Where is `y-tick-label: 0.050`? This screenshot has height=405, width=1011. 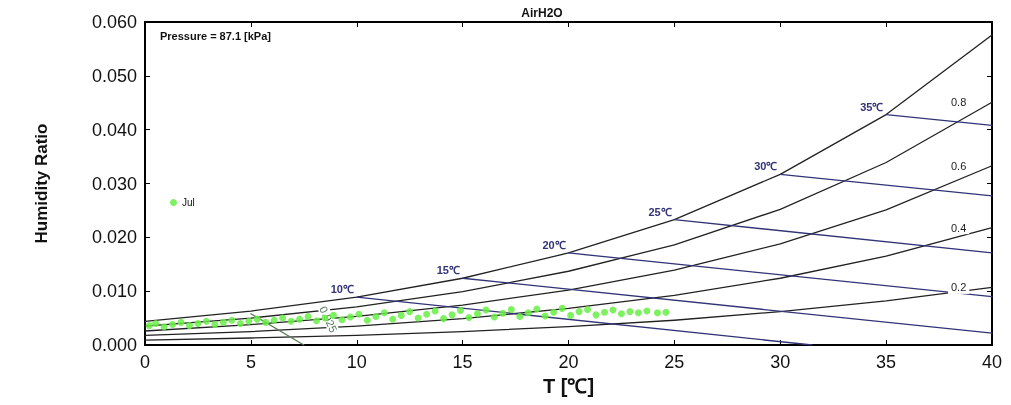 y-tick-label: 0.050 is located at coordinates (114, 75).